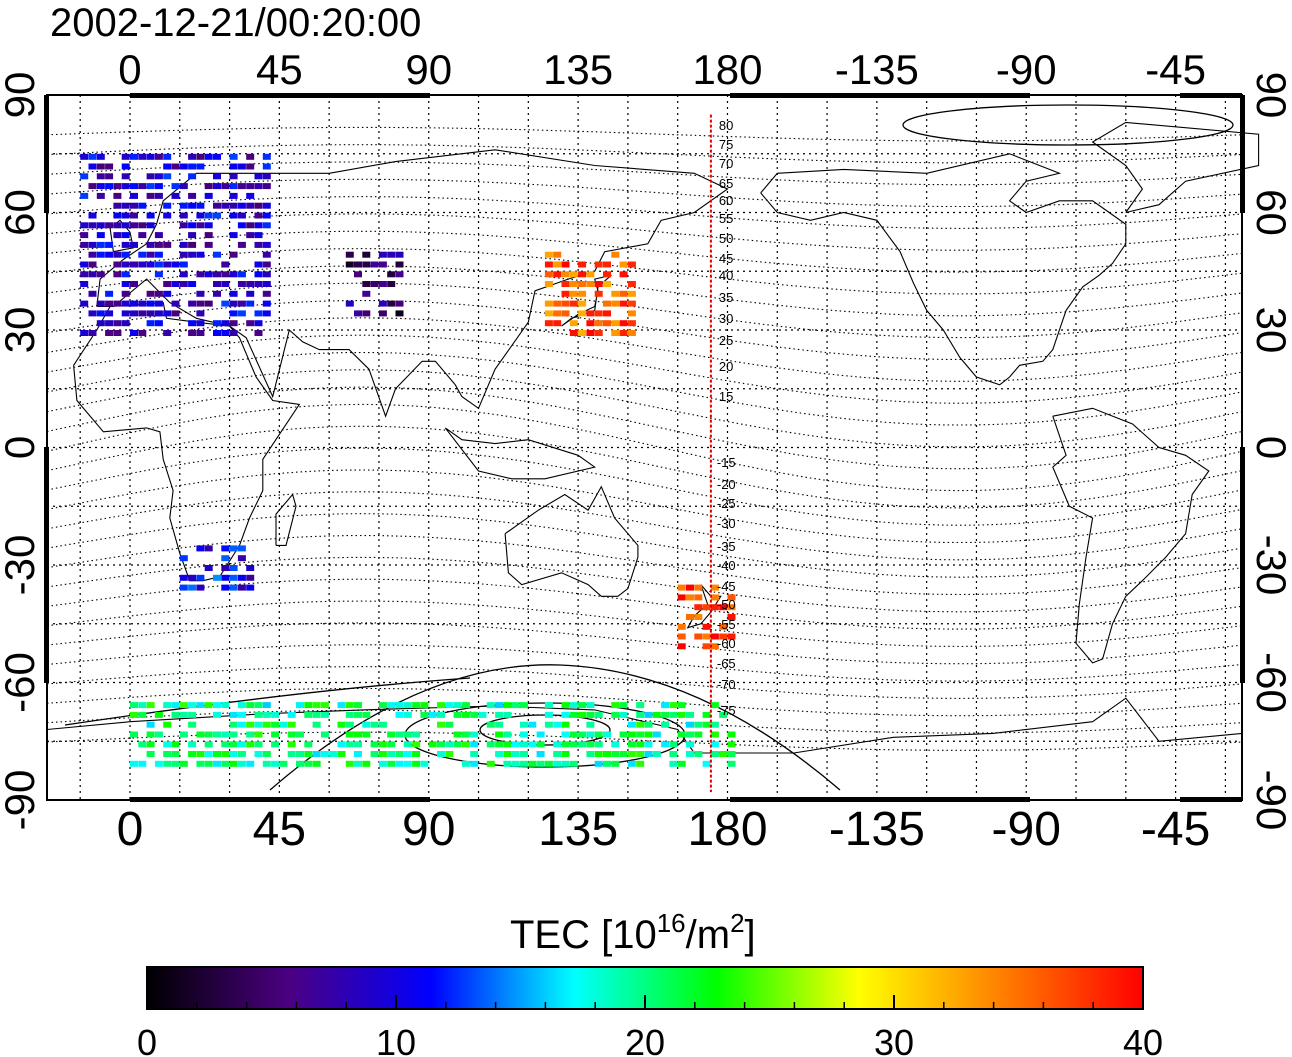 This screenshot has width=1292, height=1057. I want to click on colorbar-tick-label: 10, so click(396, 1039).